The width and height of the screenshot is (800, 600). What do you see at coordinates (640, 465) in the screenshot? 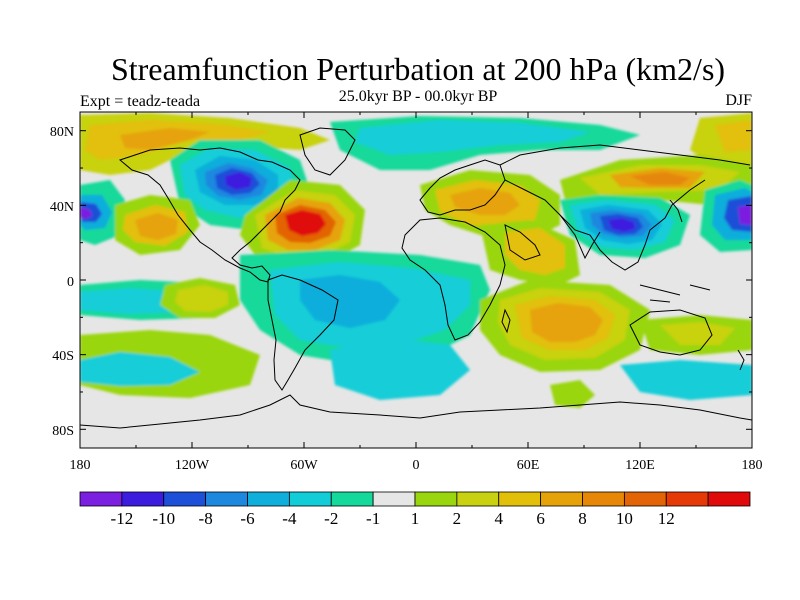
I see `lon-tick-label: 120E` at bounding box center [640, 465].